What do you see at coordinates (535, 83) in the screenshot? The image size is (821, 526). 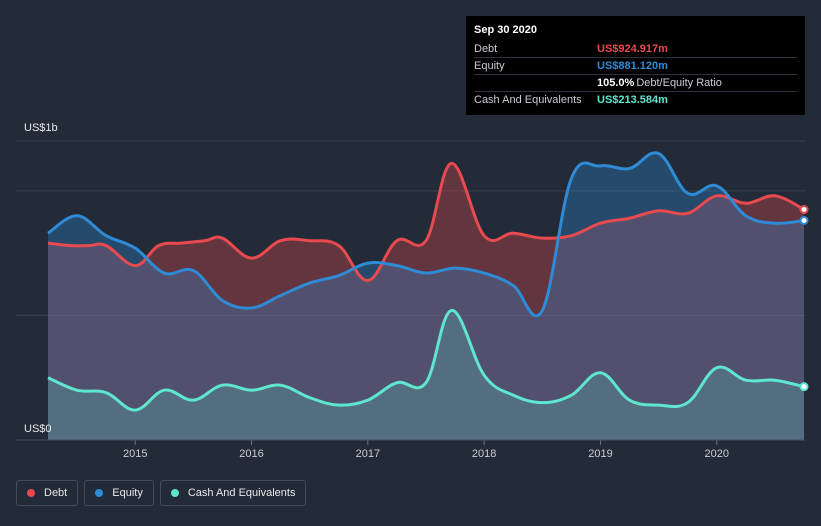 I see `tooltip-label` at bounding box center [535, 83].